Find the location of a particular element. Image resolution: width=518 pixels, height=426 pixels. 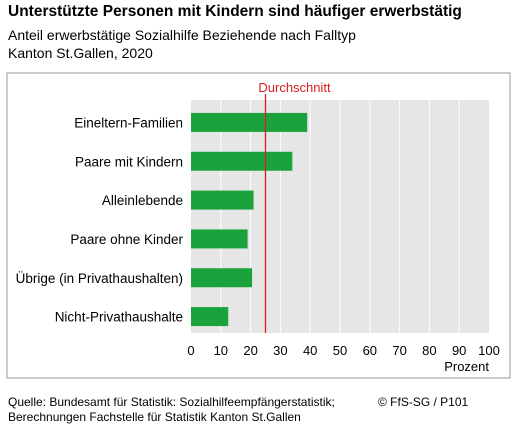

category-label: Alleinlebende is located at coordinates (142, 200).